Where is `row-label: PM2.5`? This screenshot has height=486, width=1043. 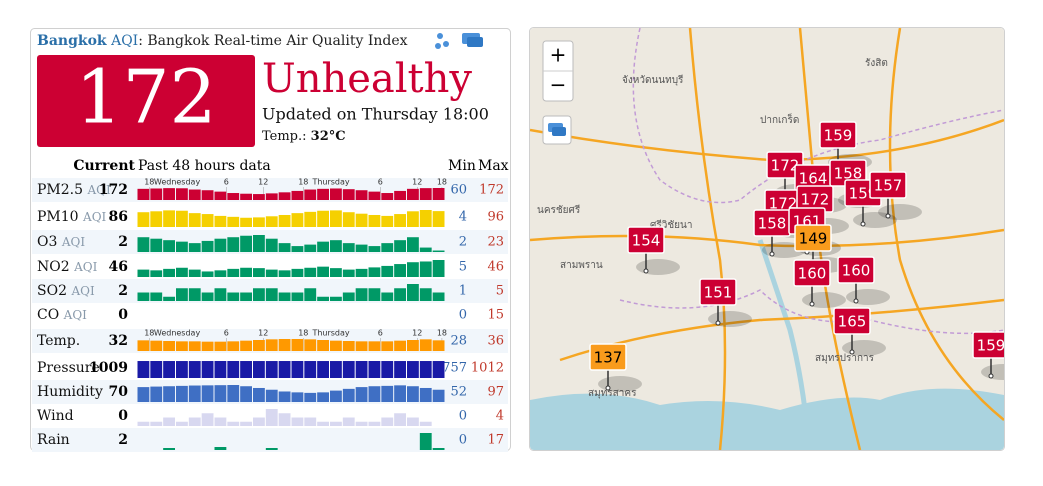
row-label: PM2.5 is located at coordinates (60, 190).